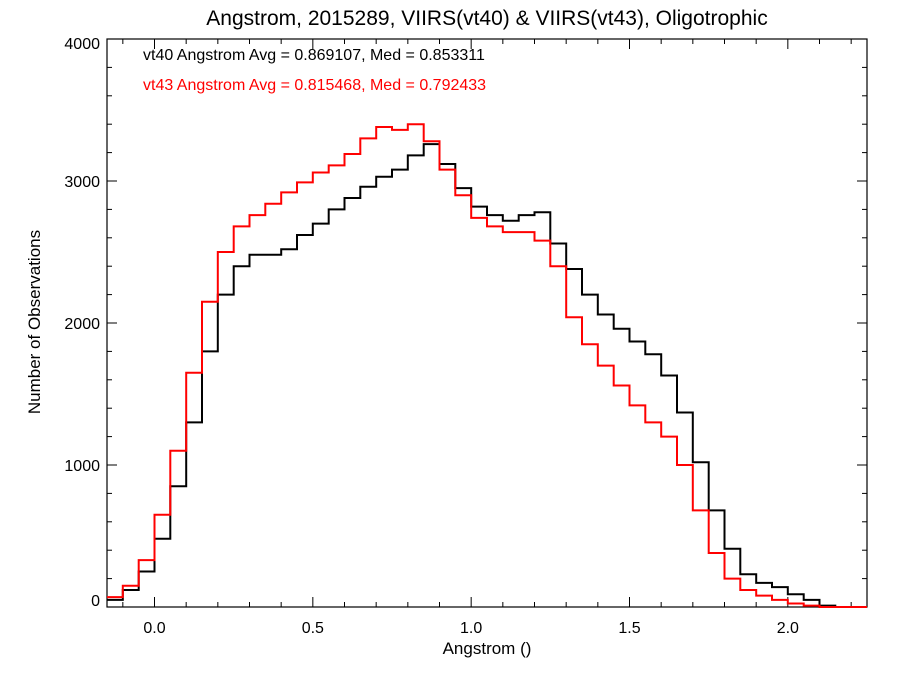  What do you see at coordinates (95, 601) in the screenshot?
I see `y-tick-label: 0` at bounding box center [95, 601].